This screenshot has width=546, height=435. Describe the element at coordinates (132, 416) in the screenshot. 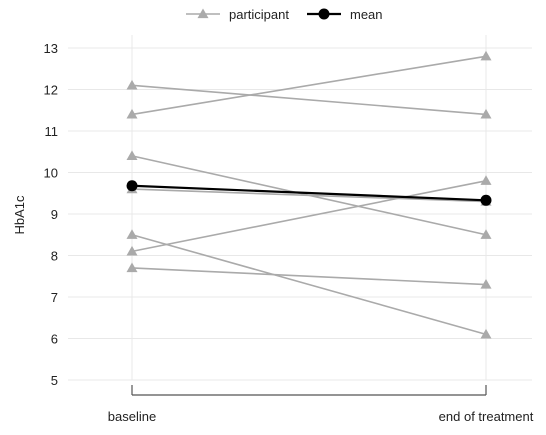

I see `x-tick-label: baseline` at that location.